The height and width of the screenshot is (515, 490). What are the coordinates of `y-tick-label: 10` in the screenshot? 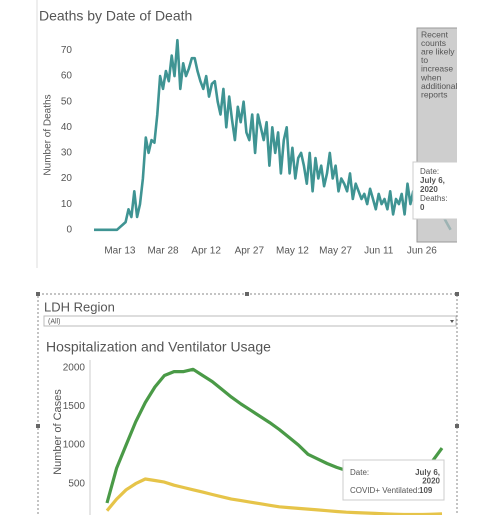 It's located at (67, 204).